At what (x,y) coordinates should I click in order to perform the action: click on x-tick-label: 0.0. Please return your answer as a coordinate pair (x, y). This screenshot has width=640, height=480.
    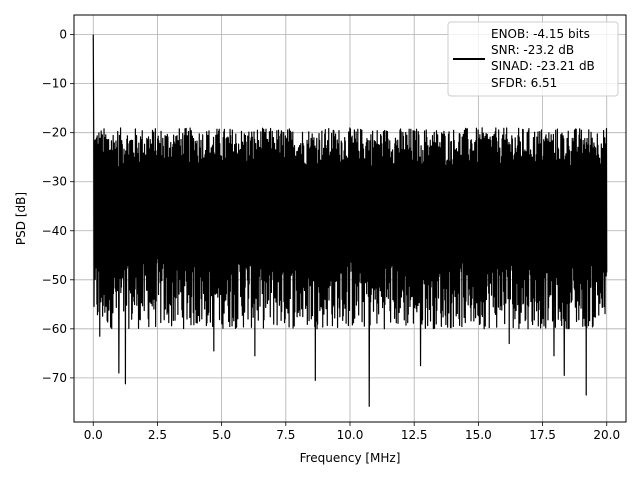
    Looking at the image, I should click on (93, 435).